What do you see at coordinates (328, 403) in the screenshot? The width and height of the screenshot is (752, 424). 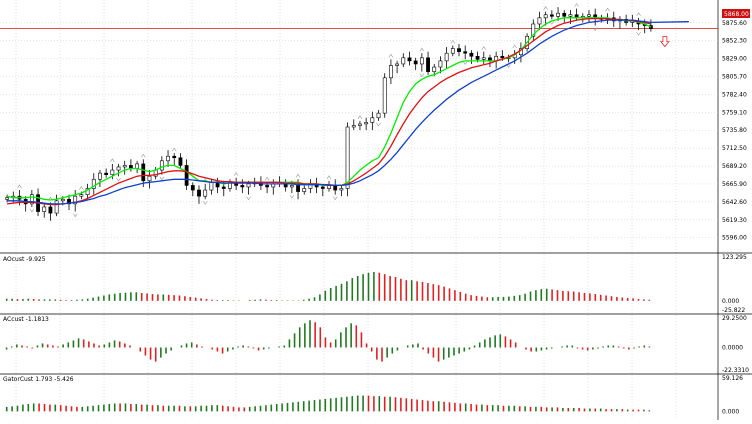 I see `gator-indicator-panel` at bounding box center [328, 403].